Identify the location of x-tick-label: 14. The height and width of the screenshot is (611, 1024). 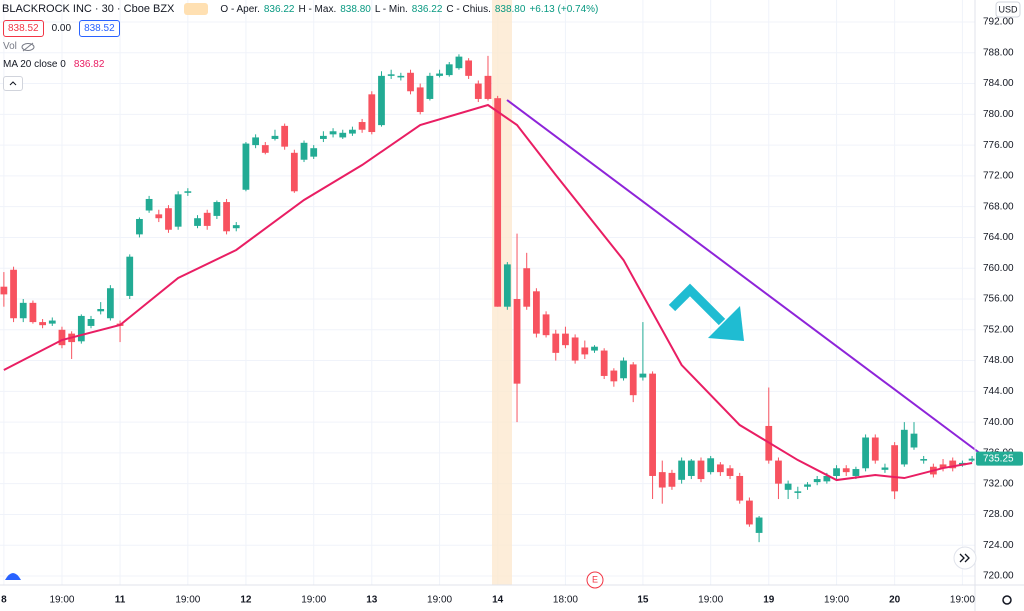
(498, 600).